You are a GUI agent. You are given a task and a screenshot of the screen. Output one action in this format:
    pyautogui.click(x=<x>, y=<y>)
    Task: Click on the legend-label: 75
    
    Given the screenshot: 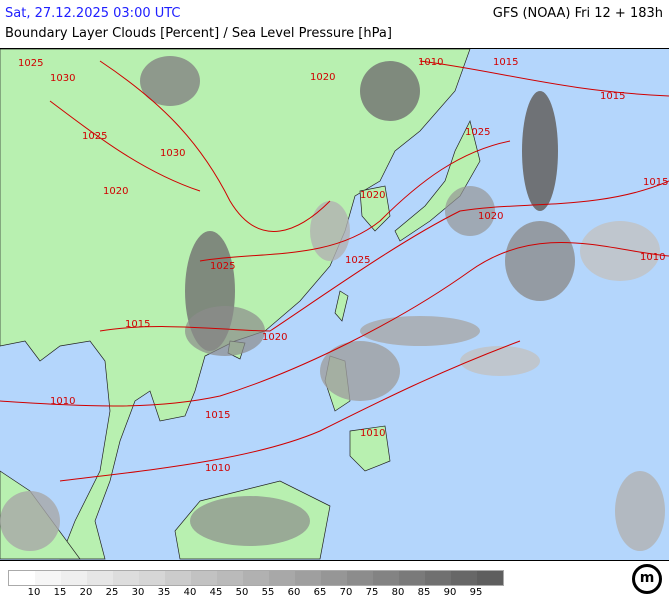 What is the action you would take?
    pyautogui.click(x=372, y=592)
    